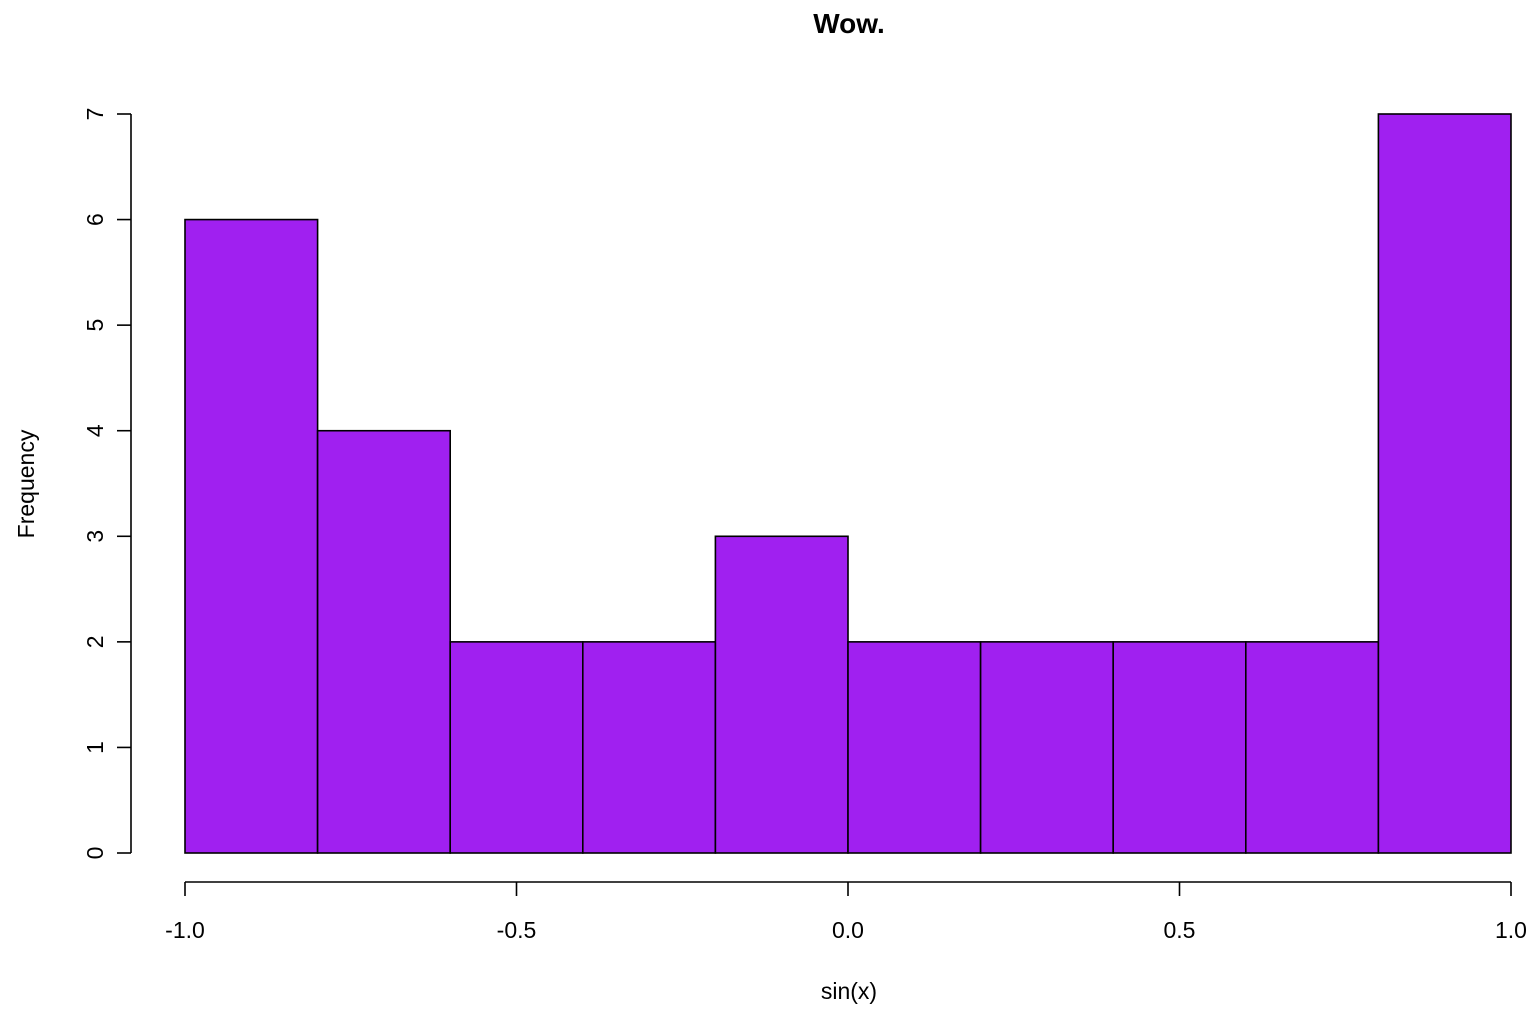 The image size is (1539, 1013). I want to click on y-tick-label: 2, so click(95, 641).